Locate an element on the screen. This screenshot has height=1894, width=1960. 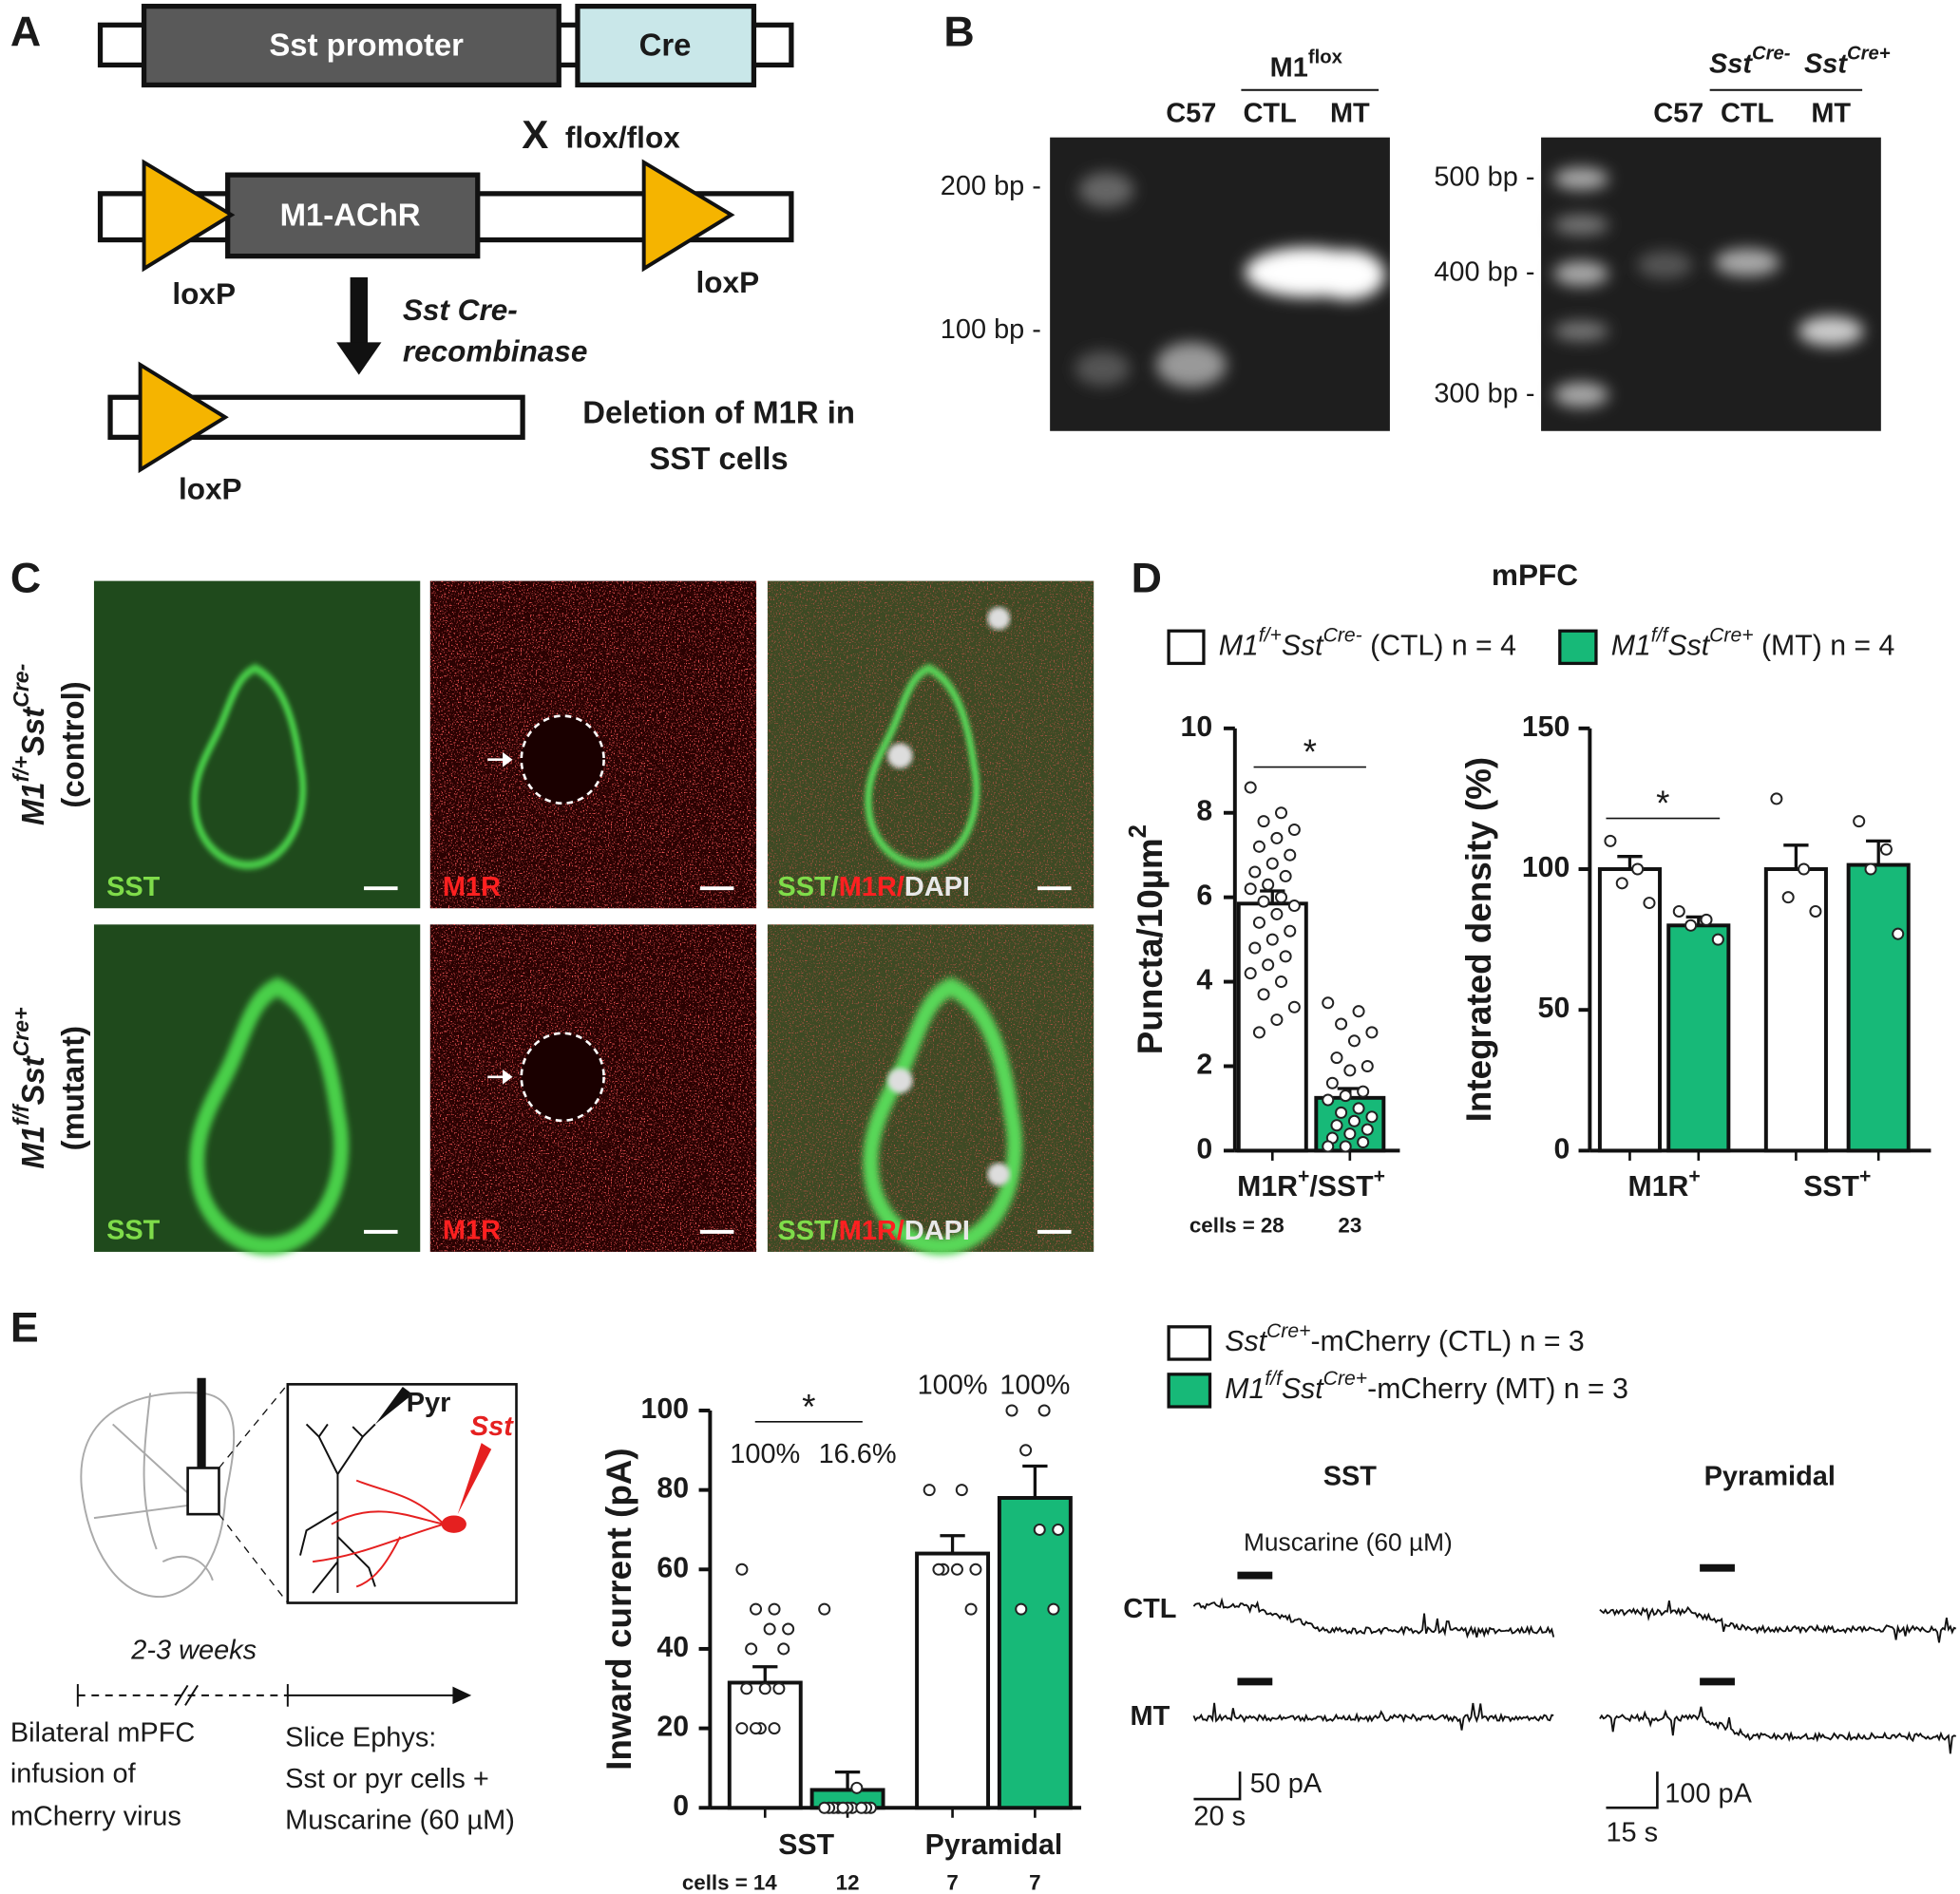
loxp-label: loxP is located at coordinates (204, 293).